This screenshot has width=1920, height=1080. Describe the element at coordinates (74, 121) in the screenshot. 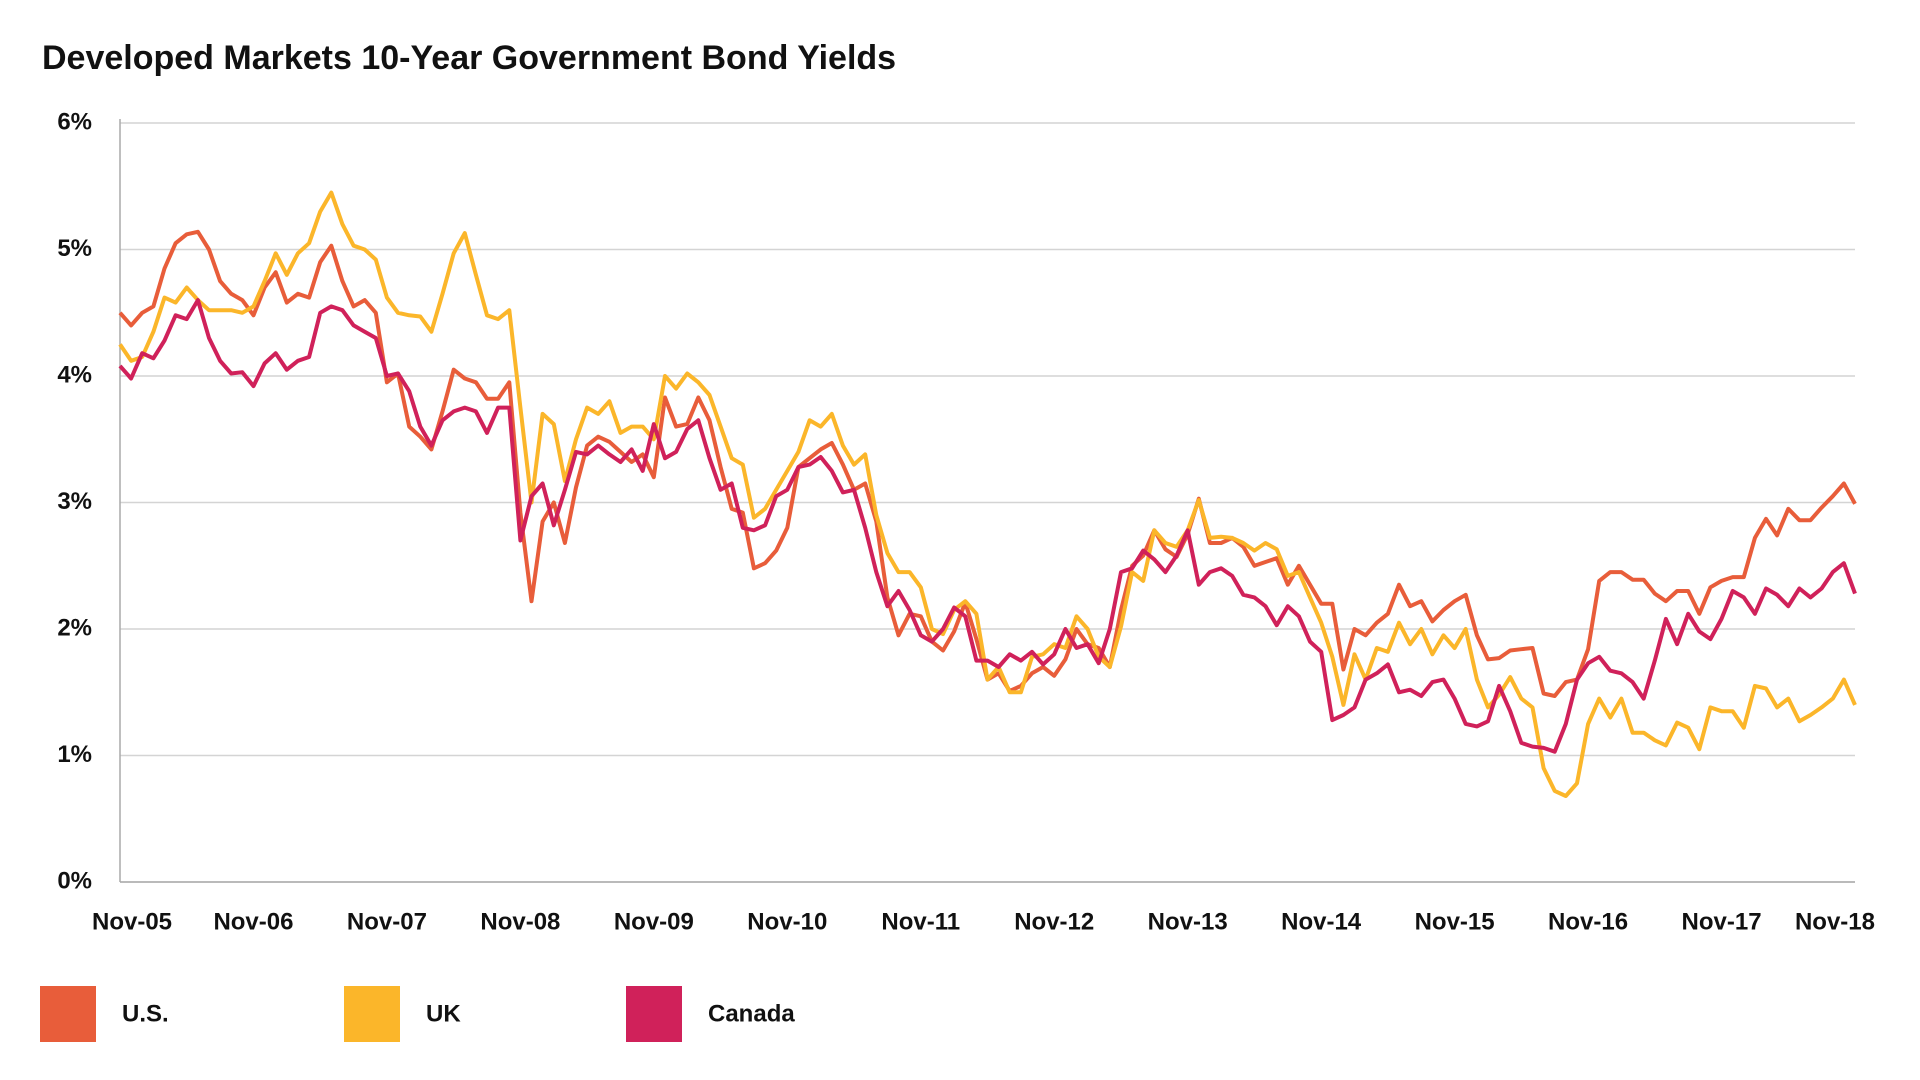

I see `y-tick-label: 6%` at that location.